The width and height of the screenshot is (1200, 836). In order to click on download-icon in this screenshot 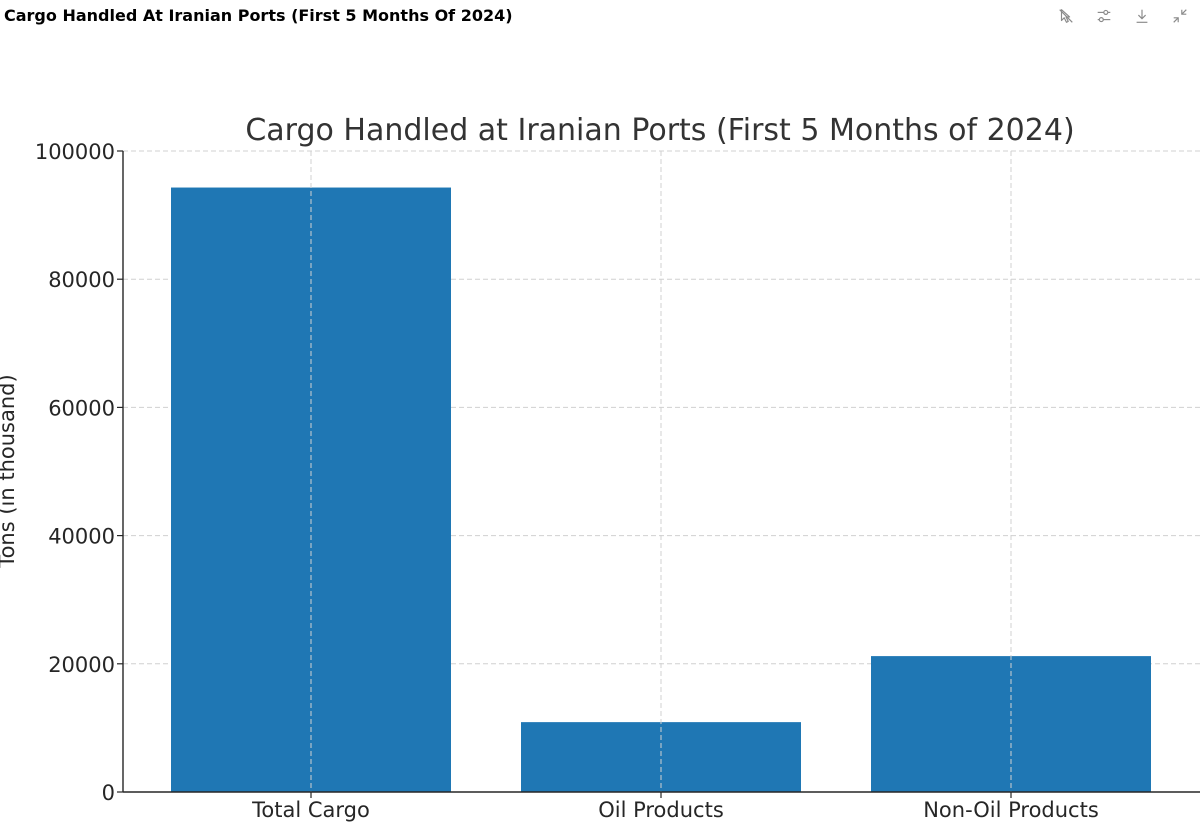, I will do `click(1142, 16)`.